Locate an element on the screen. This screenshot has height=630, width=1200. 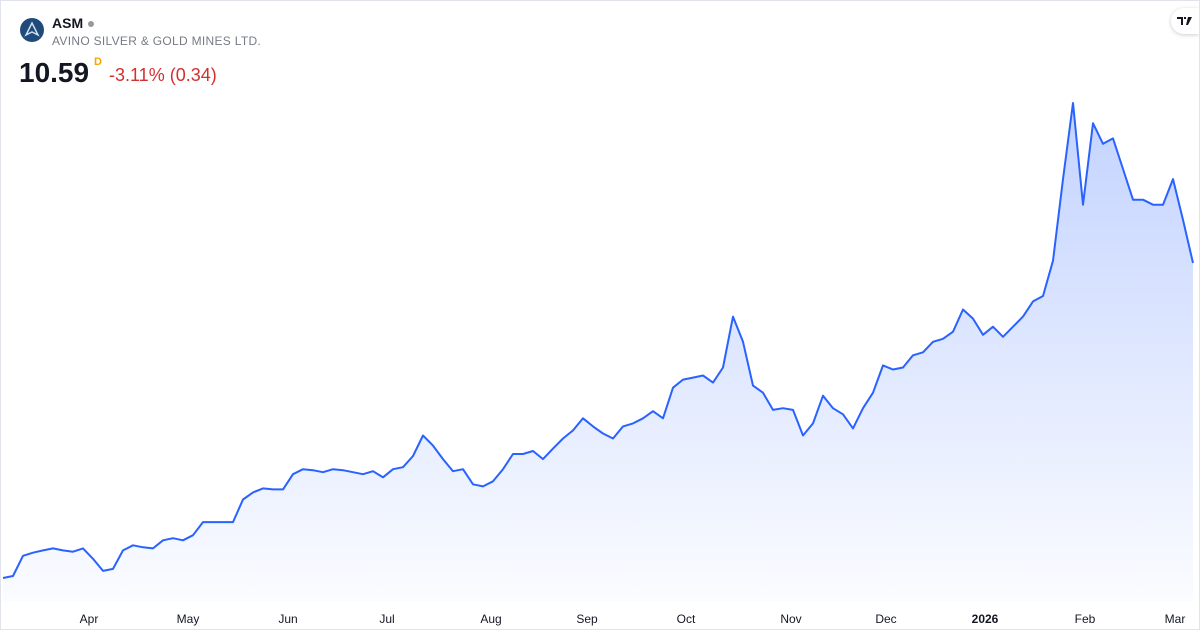
x-tick-label: Nov is located at coordinates (790, 619).